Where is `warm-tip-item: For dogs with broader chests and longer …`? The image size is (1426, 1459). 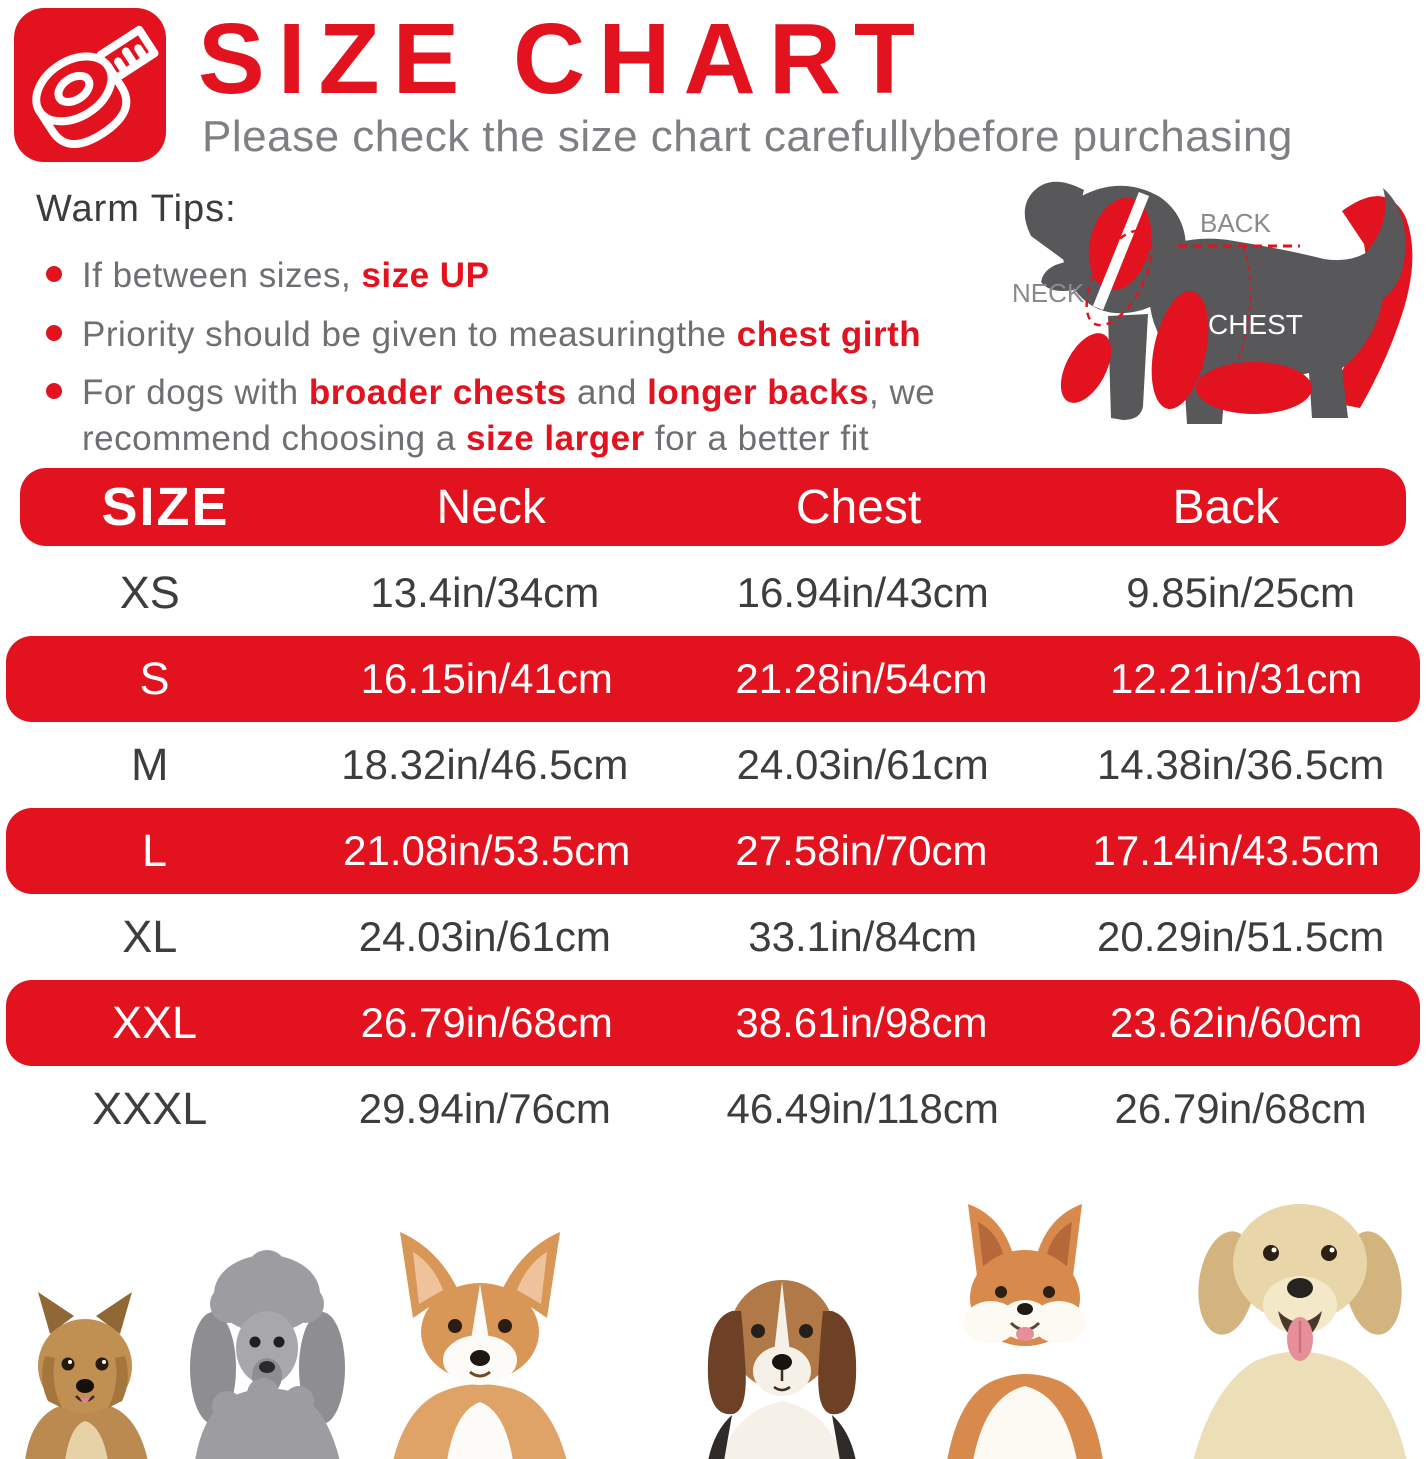
warm-tip-item: For dogs with broader chests and longer … is located at coordinates (511, 415).